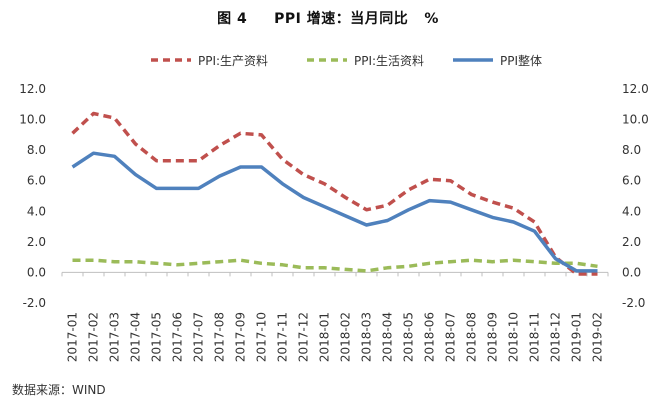 The width and height of the screenshot is (656, 407). I want to click on y-tick-label-left: 10.0, so click(32, 120).